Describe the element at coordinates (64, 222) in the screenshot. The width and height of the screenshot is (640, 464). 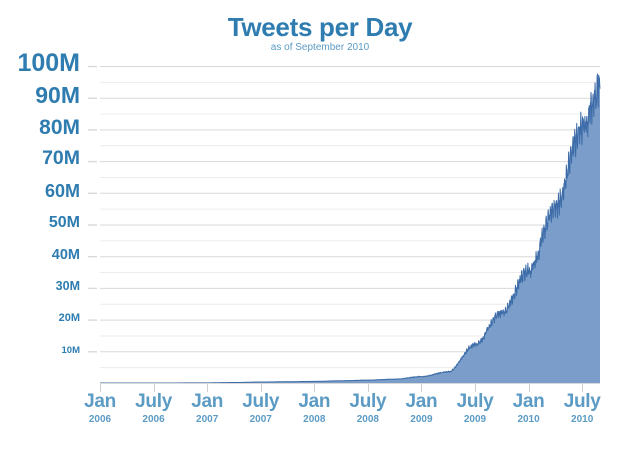
I see `y-axis-tick-label: 50M` at that location.